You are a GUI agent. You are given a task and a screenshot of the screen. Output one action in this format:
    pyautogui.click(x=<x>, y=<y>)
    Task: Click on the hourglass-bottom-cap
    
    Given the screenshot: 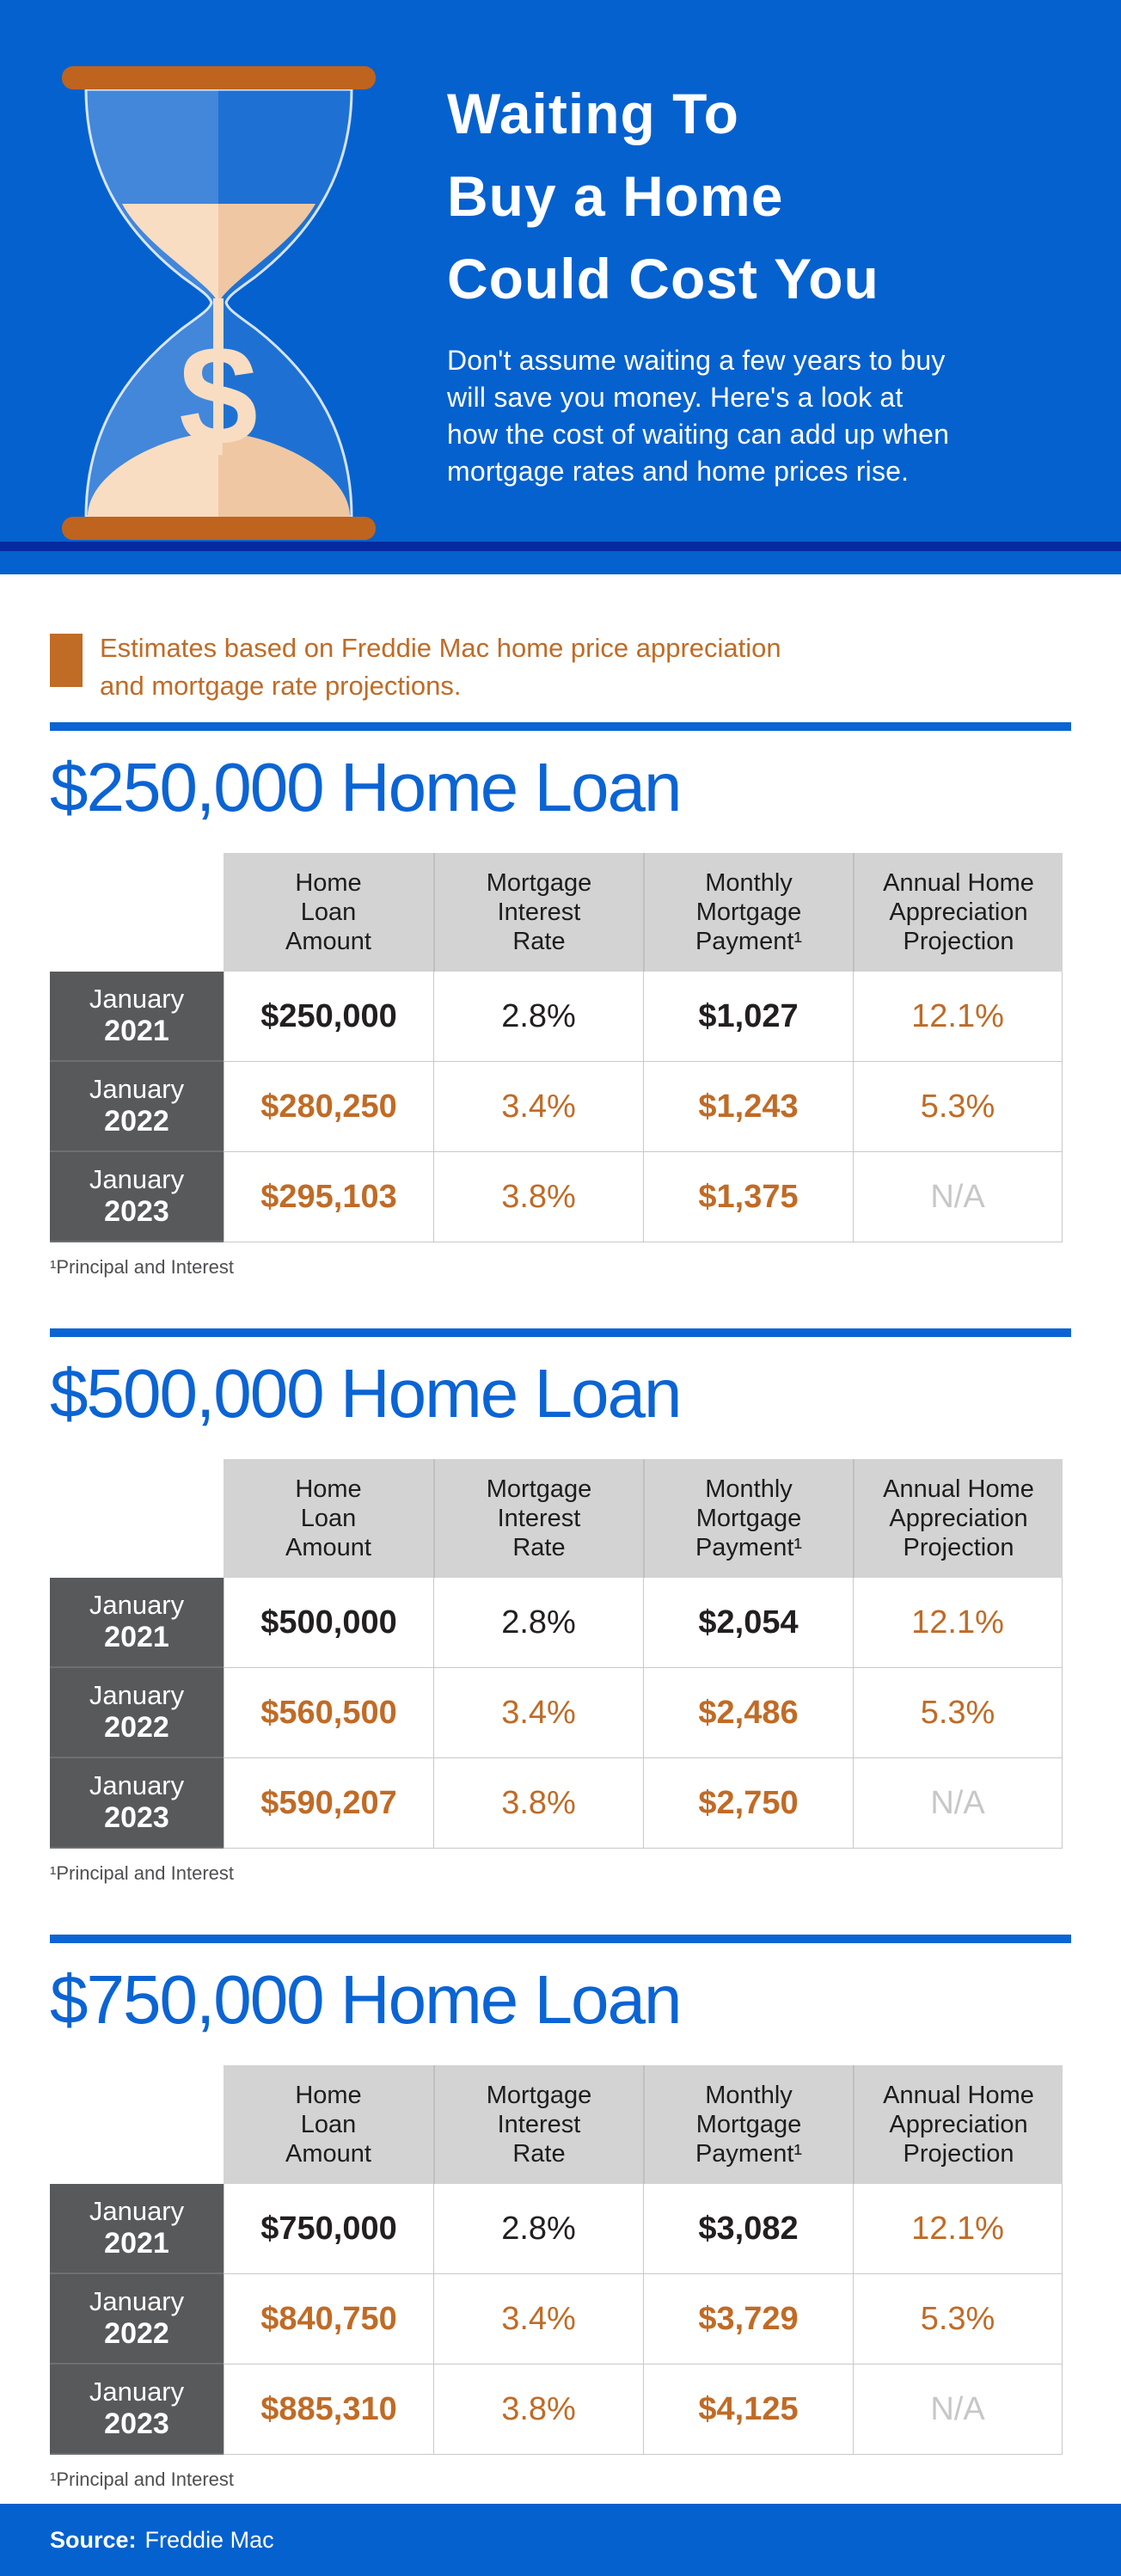 What is the action you would take?
    pyautogui.click(x=219, y=528)
    